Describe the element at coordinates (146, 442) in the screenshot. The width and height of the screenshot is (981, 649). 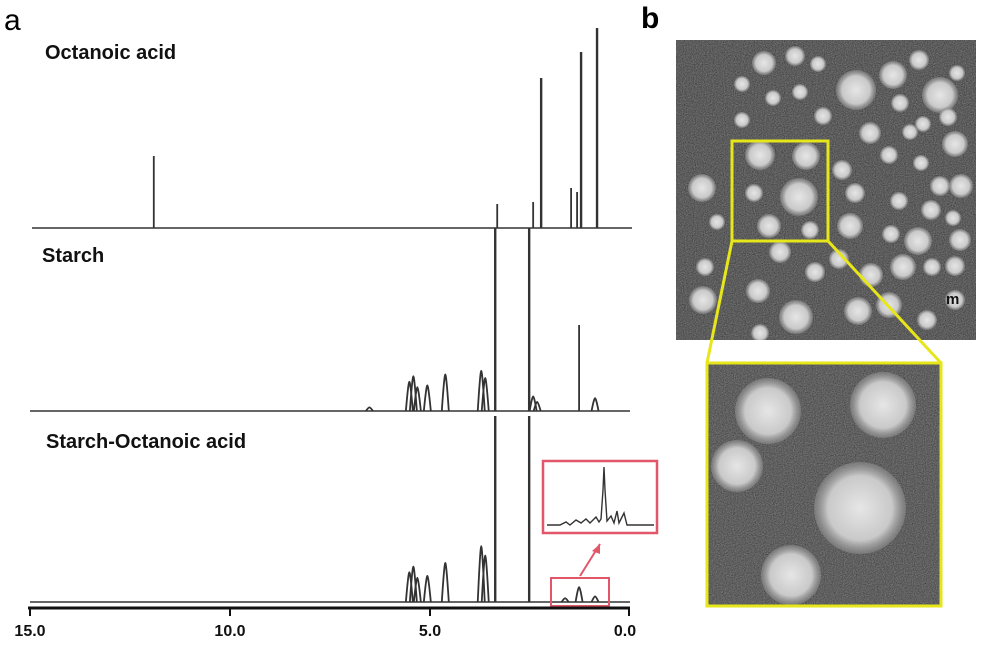
I see `trace-label-starch-octanoic-acid: Starch-Octanoic acid` at that location.